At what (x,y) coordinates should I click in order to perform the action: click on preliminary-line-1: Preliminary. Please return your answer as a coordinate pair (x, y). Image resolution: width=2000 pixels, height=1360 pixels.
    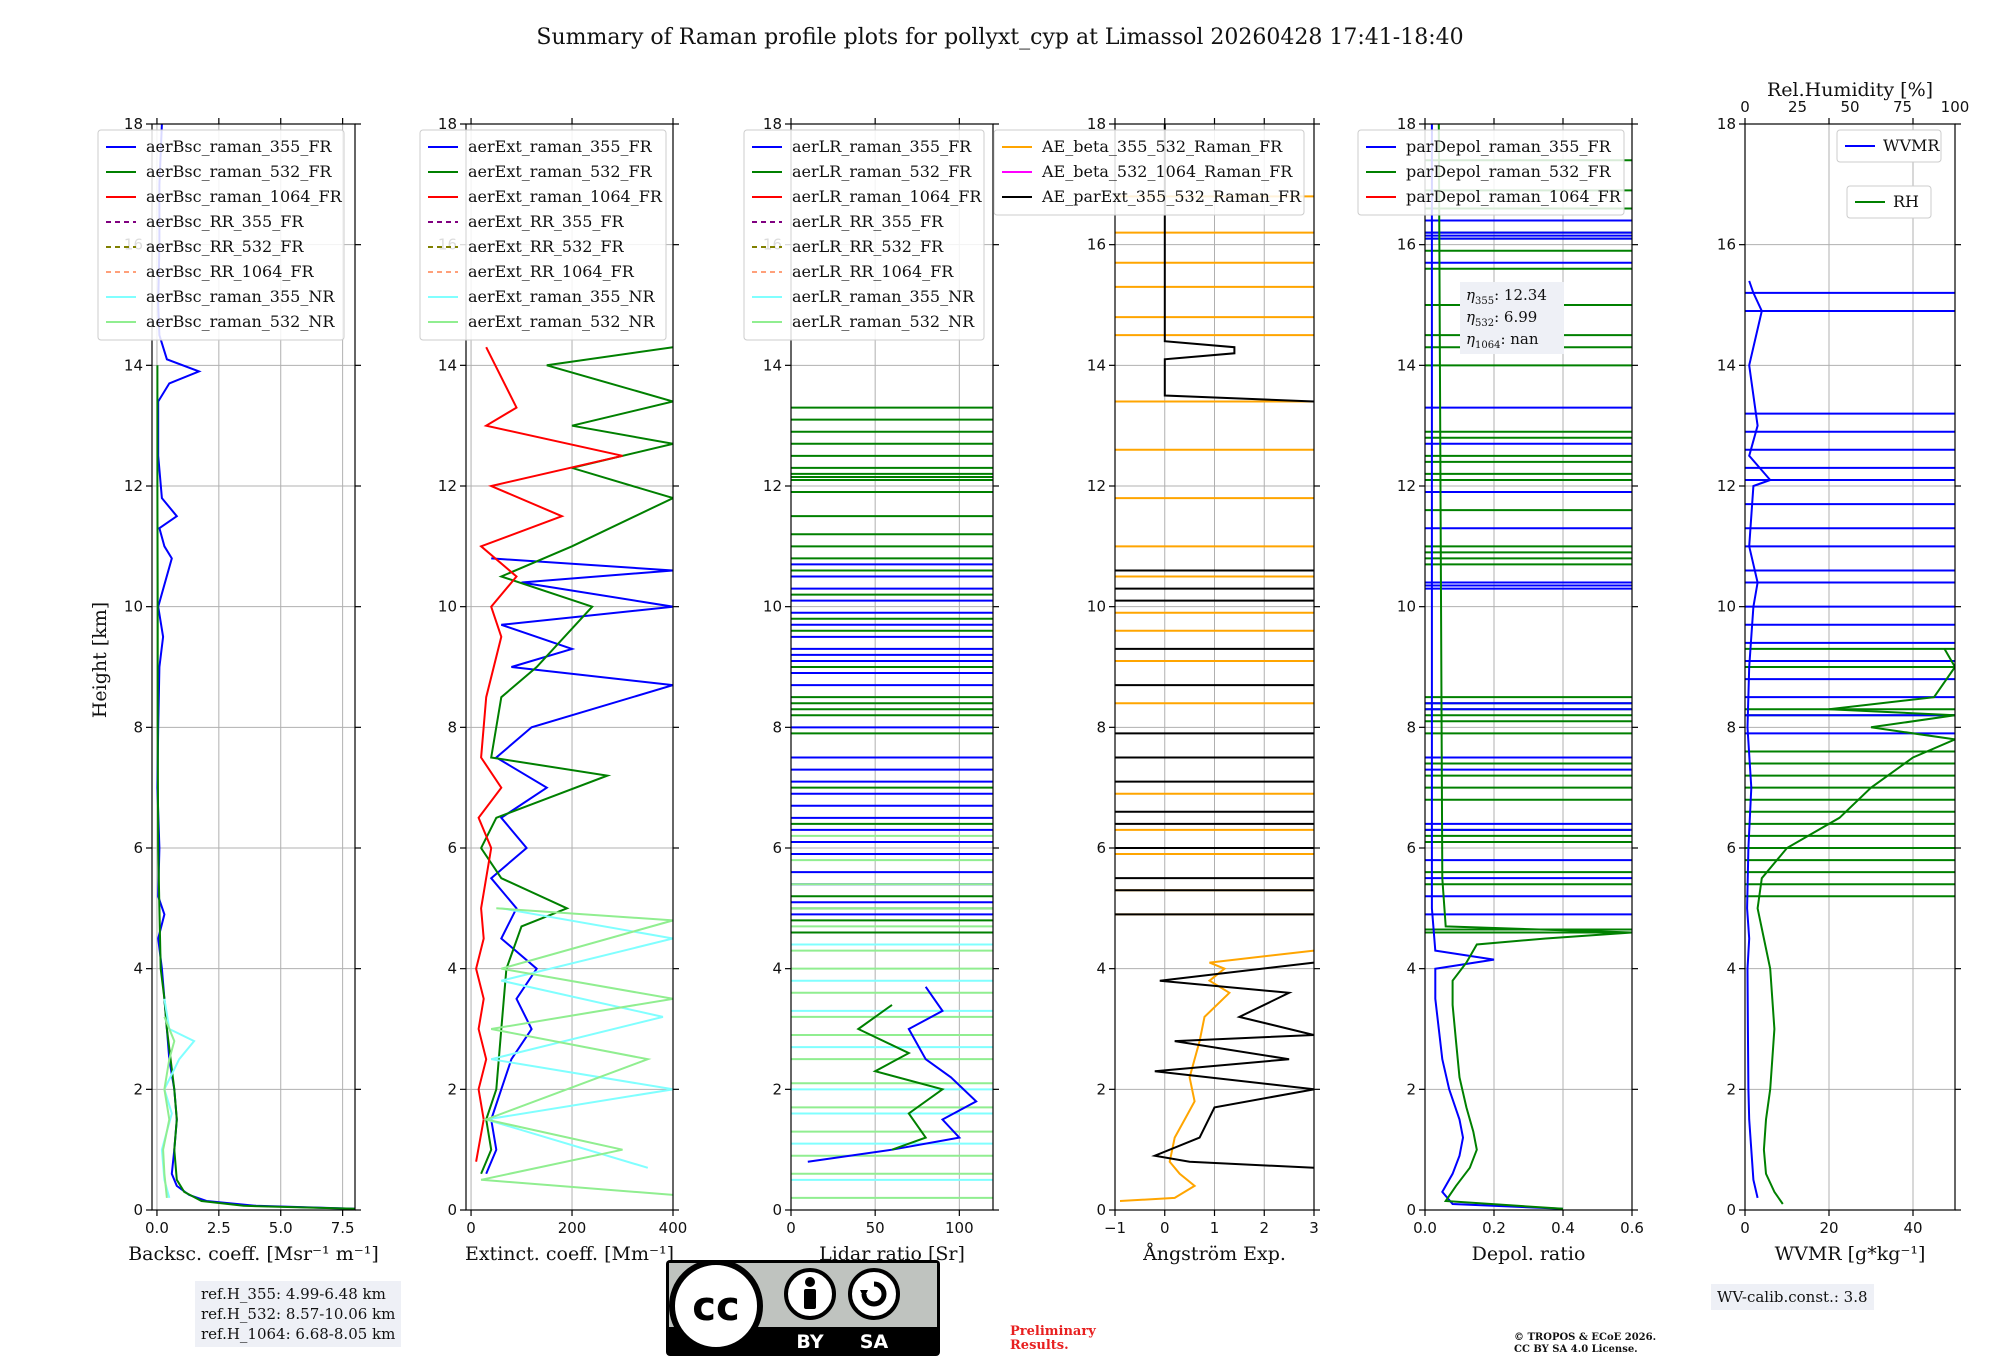
    Looking at the image, I should click on (1053, 1331).